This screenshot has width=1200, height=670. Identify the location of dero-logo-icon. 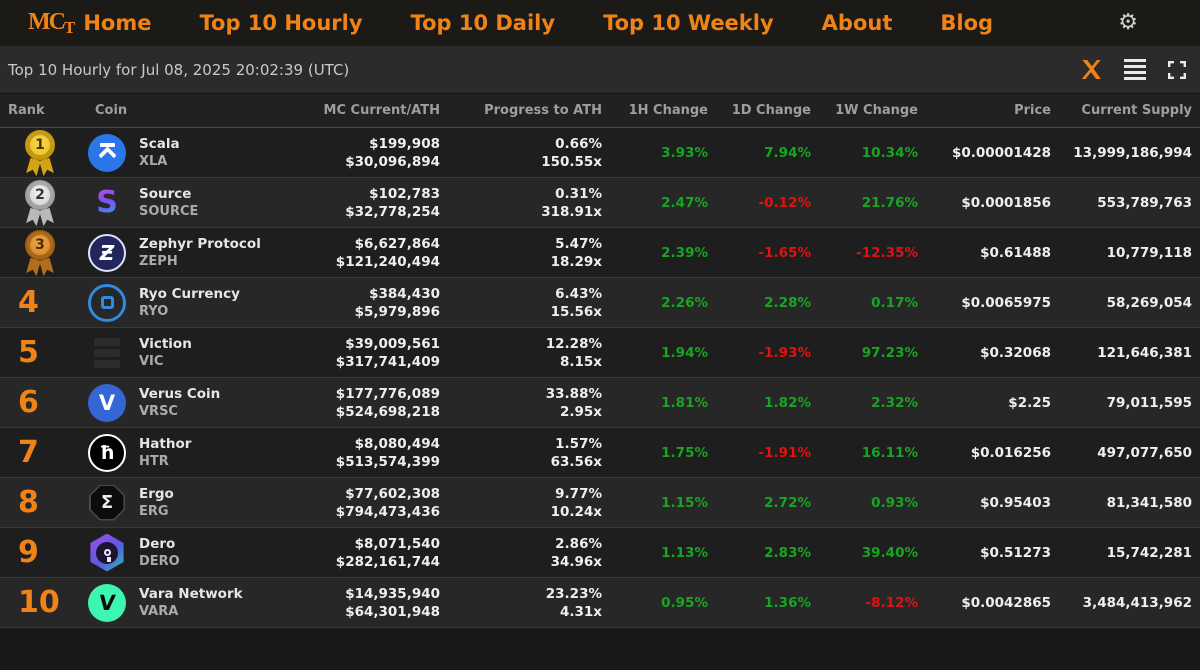
(107, 552).